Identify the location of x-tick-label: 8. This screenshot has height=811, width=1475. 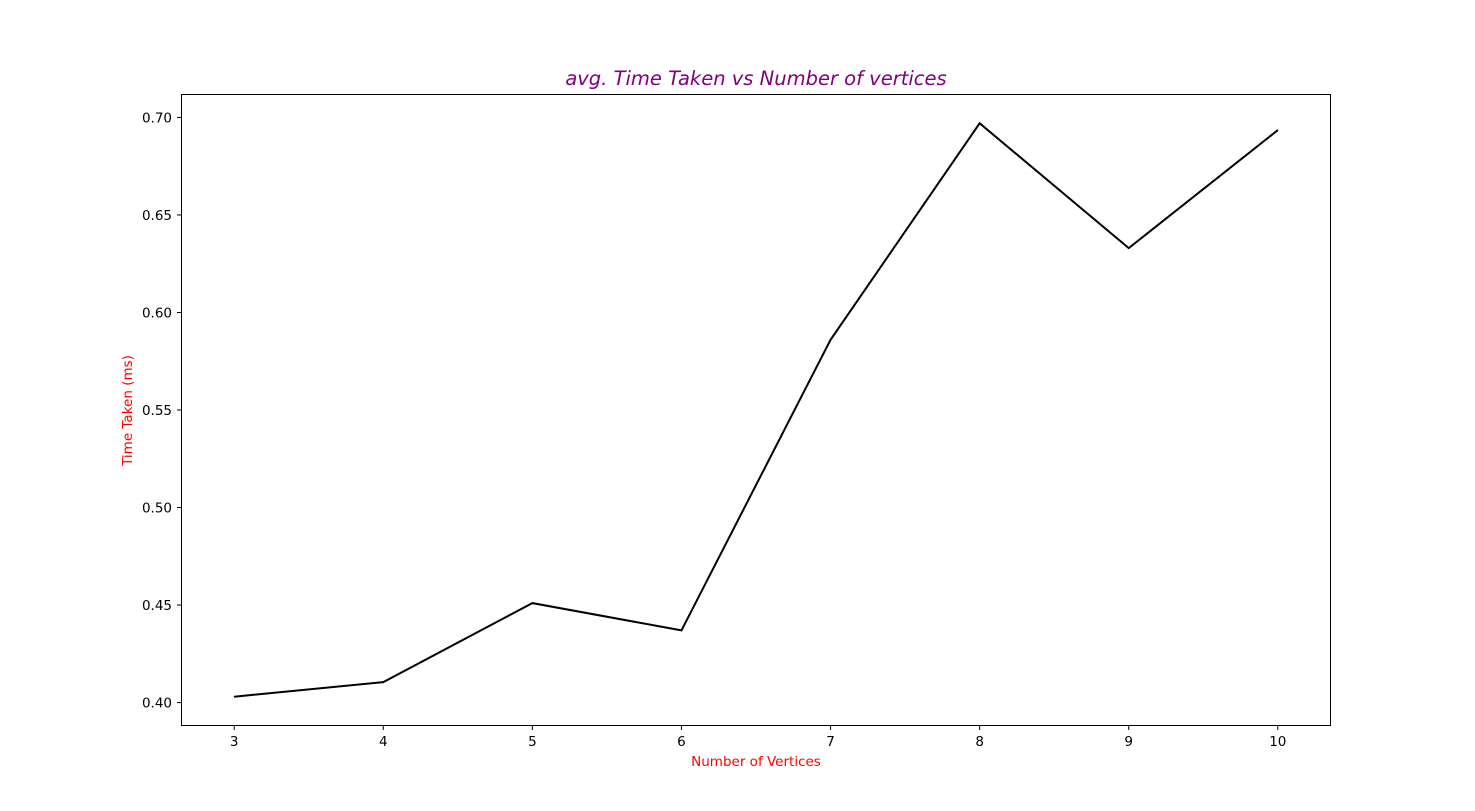
(979, 742).